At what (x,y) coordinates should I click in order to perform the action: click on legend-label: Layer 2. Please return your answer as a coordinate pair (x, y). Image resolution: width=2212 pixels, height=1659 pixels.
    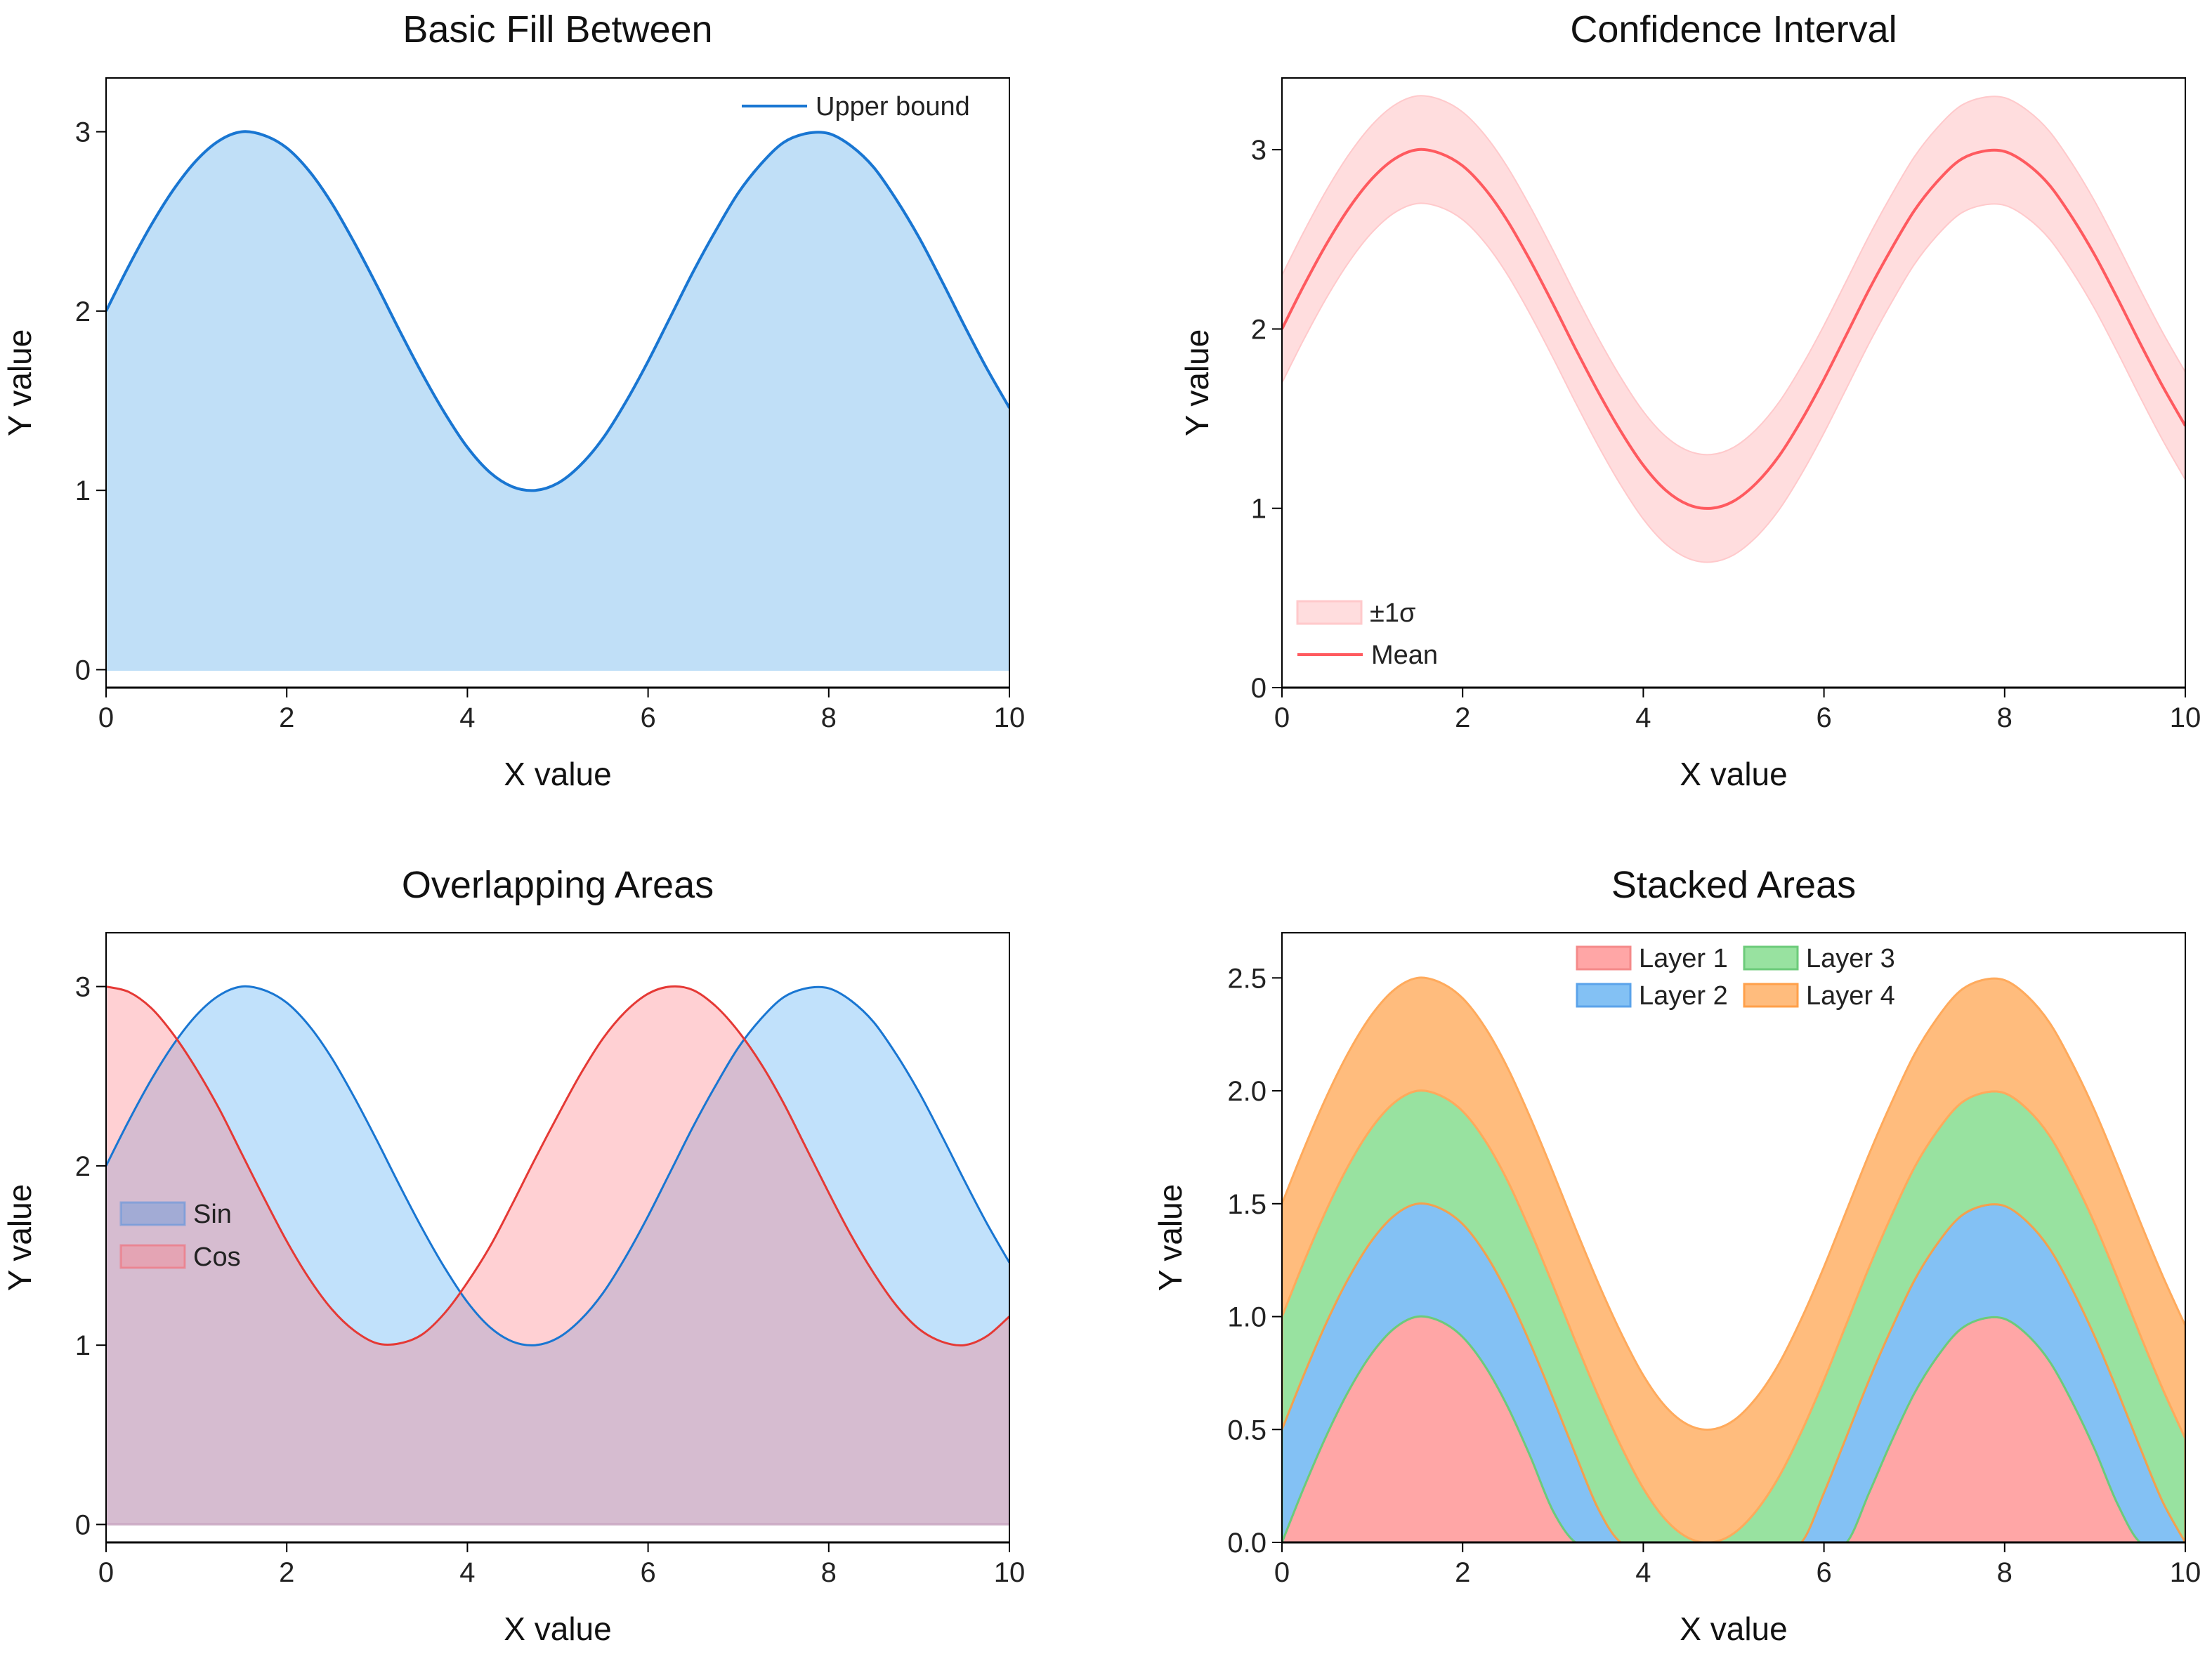
    Looking at the image, I should click on (1683, 996).